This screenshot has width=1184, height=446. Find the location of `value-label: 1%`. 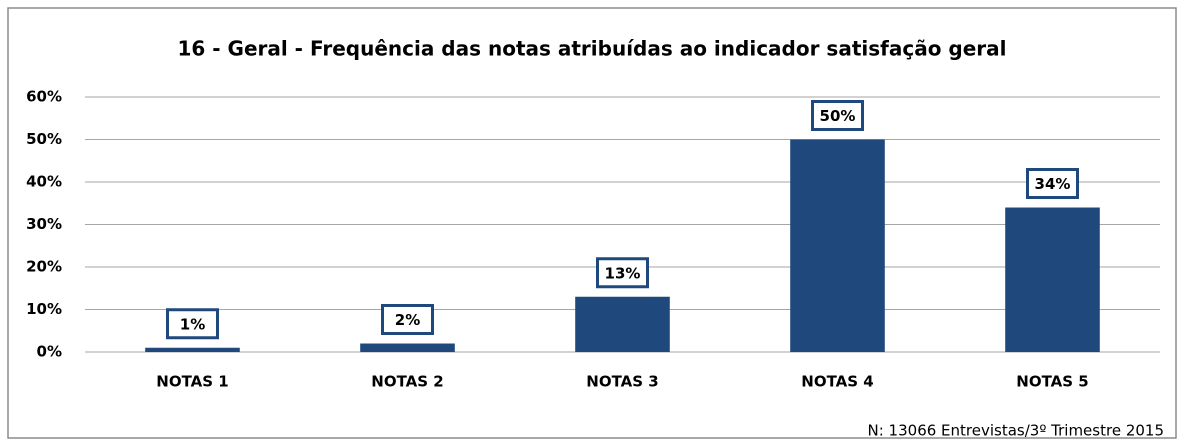

value-label: 1% is located at coordinates (192, 324).